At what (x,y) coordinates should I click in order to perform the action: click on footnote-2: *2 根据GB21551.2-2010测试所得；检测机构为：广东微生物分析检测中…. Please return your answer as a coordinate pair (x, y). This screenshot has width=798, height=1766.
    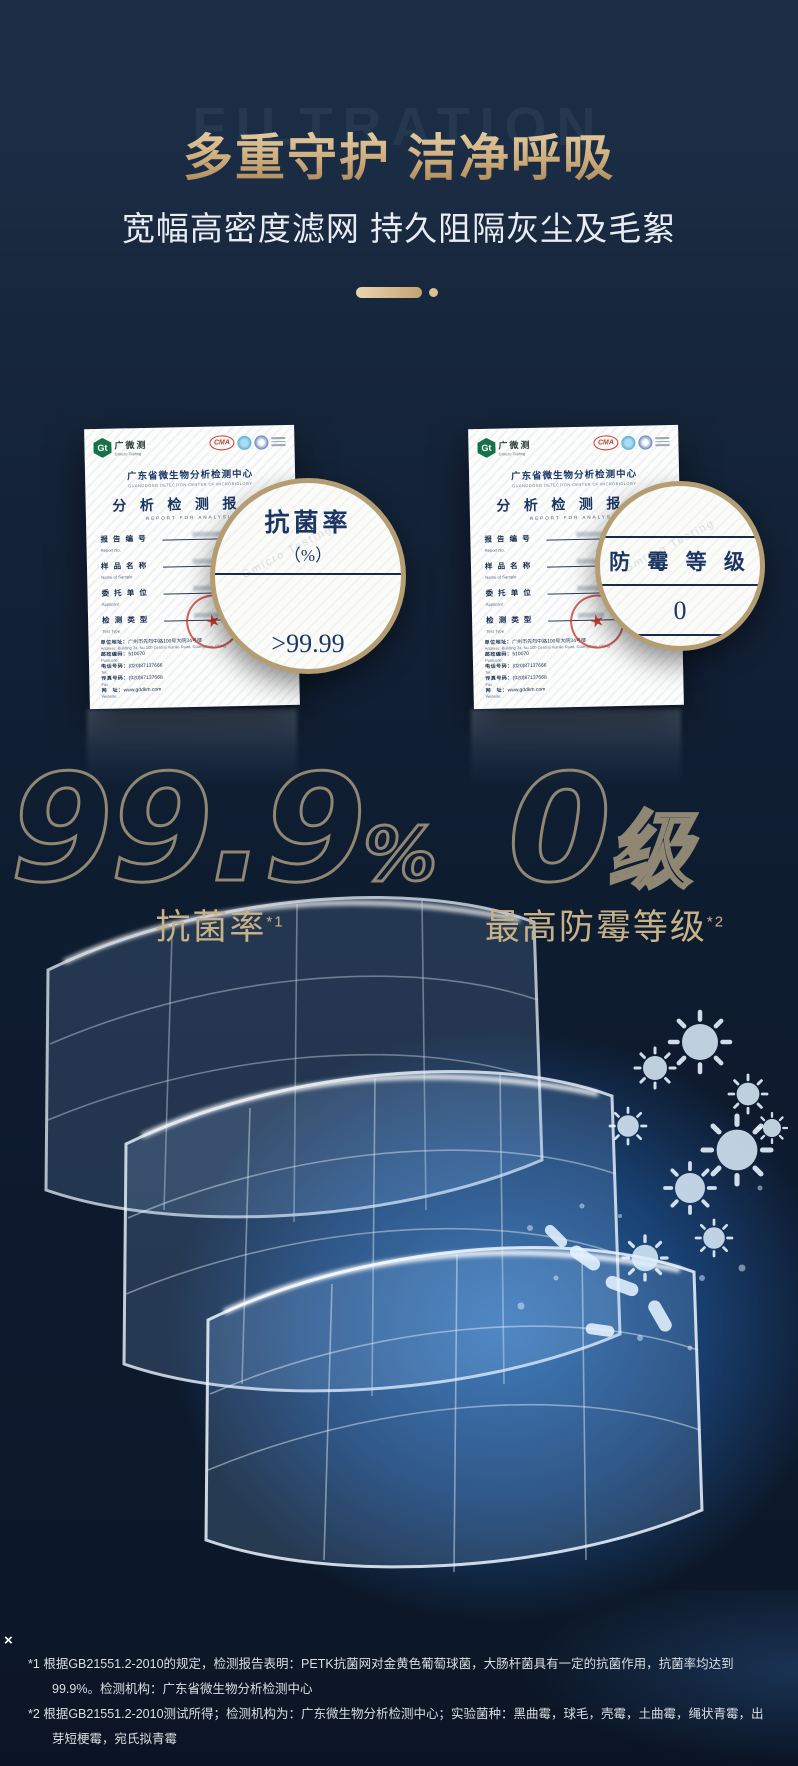
    Looking at the image, I should click on (396, 1726).